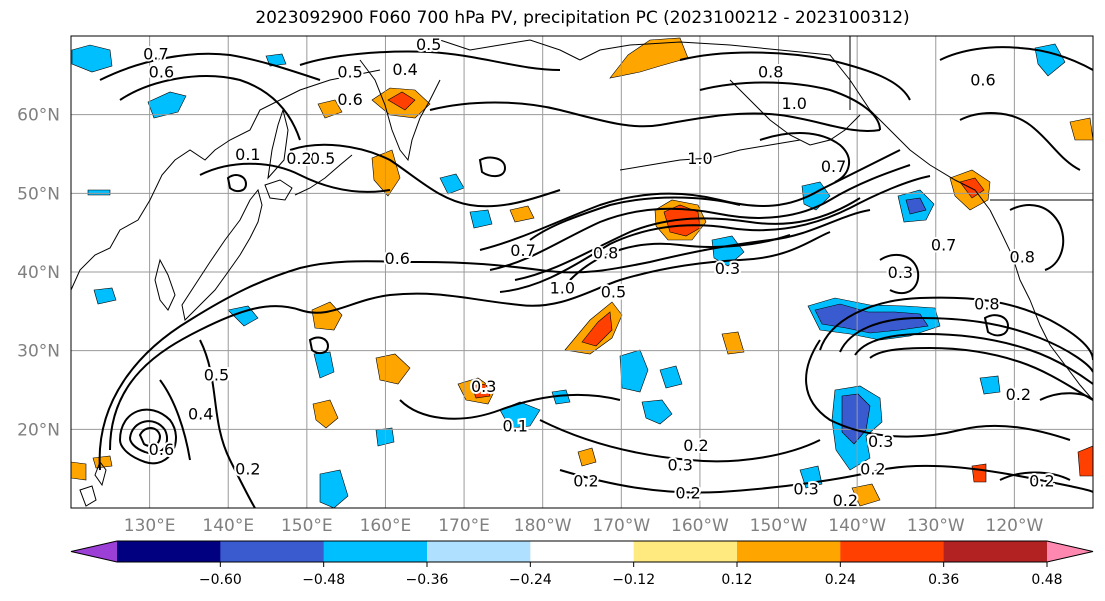  What do you see at coordinates (155, 53) in the screenshot?
I see `contour-label: 0.7` at bounding box center [155, 53].